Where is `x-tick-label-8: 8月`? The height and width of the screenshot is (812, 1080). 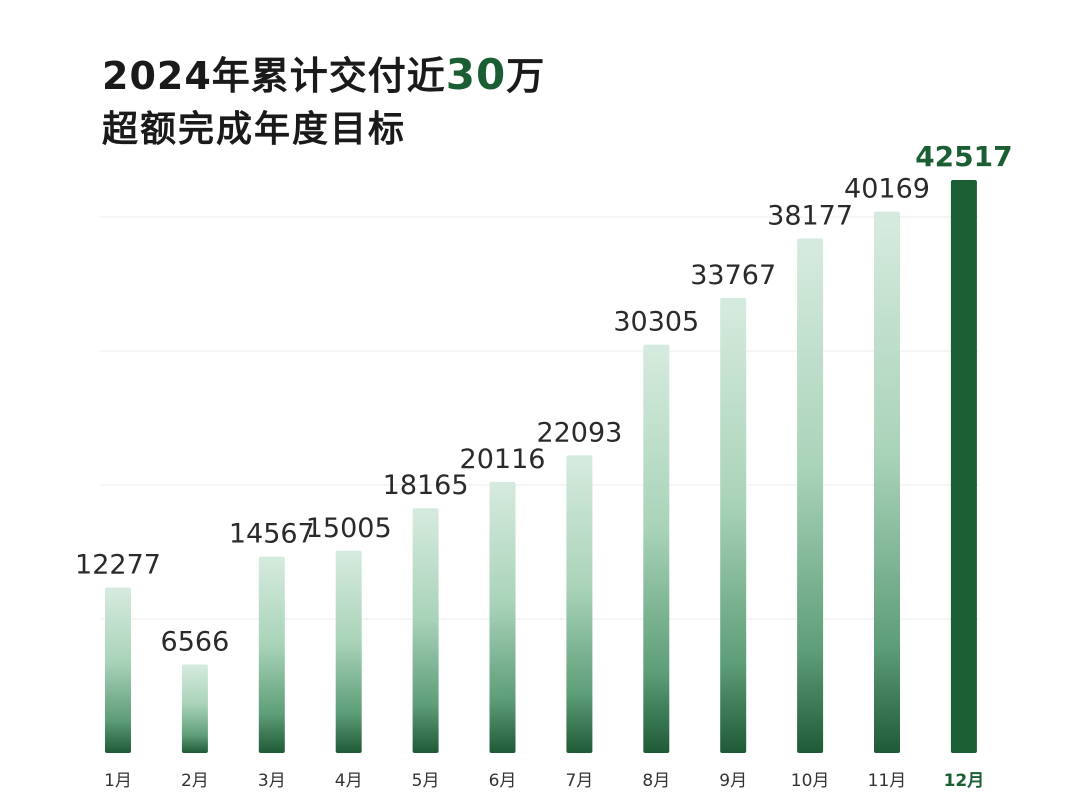 x-tick-label-8: 8月 is located at coordinates (656, 781).